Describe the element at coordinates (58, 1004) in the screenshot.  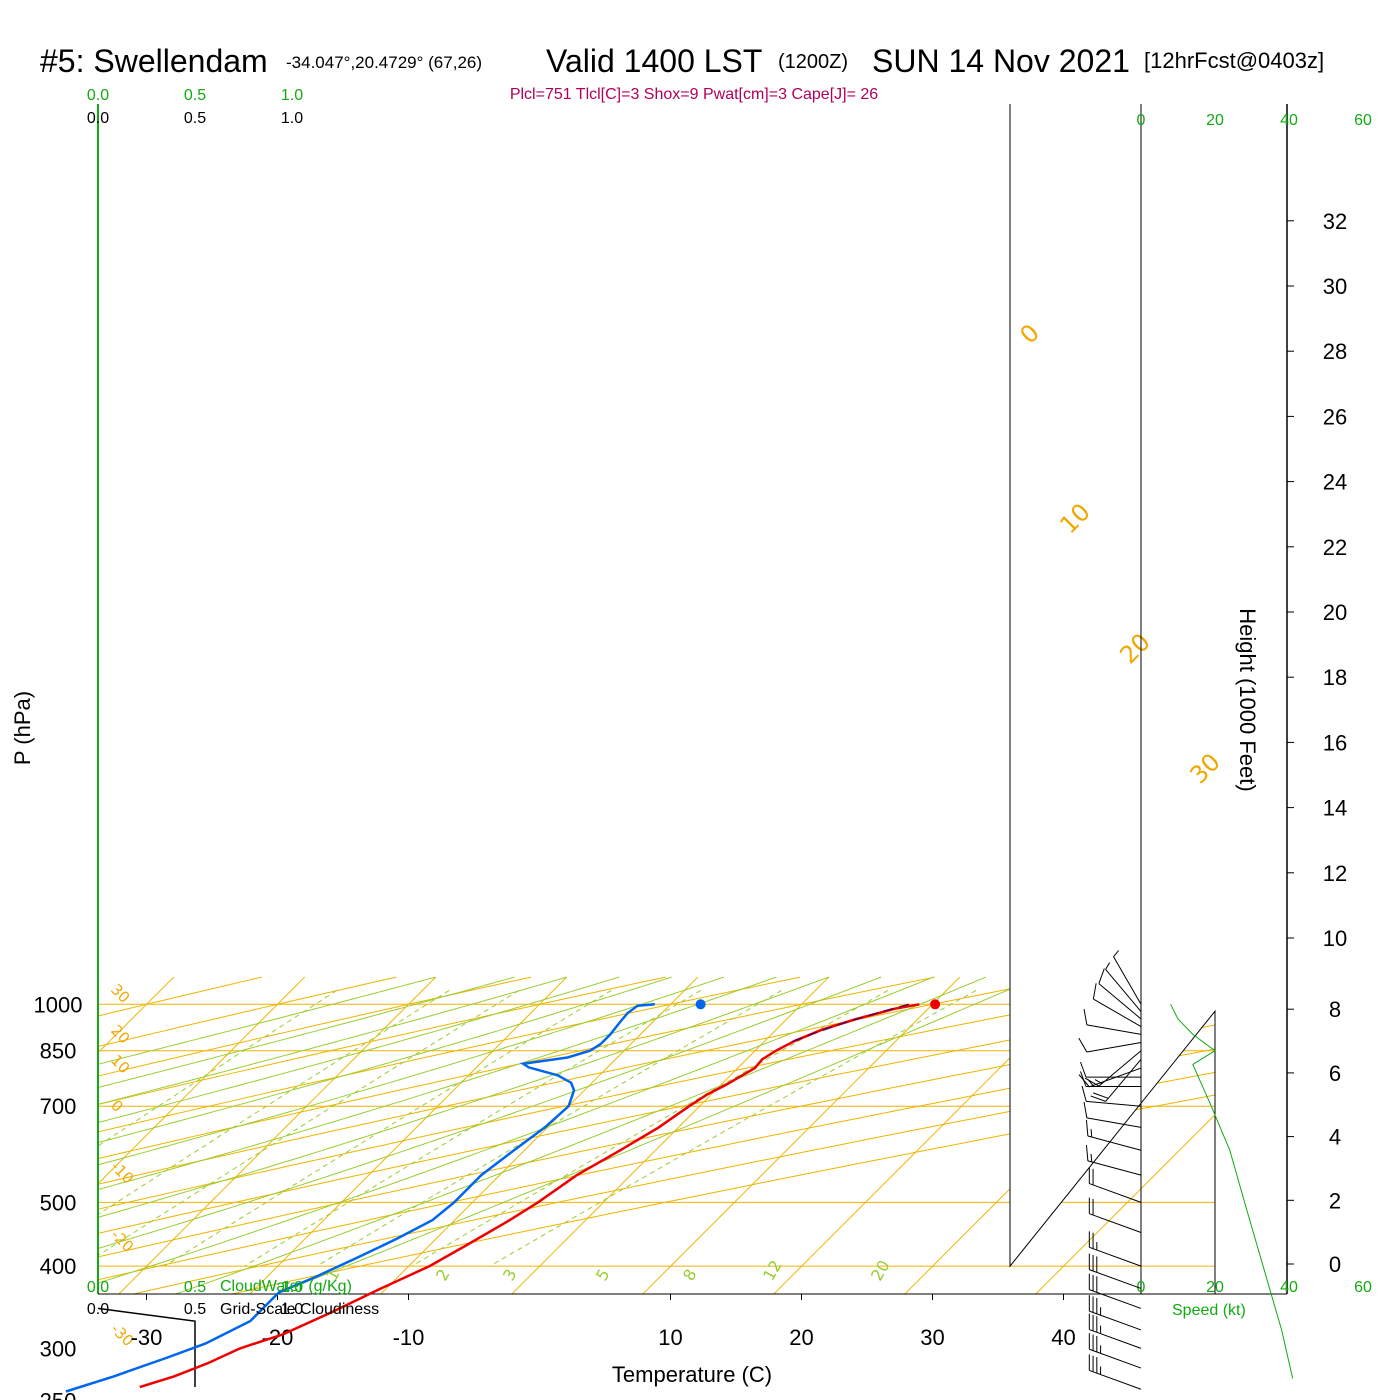
I see `pressure-tick-label: 1000` at that location.